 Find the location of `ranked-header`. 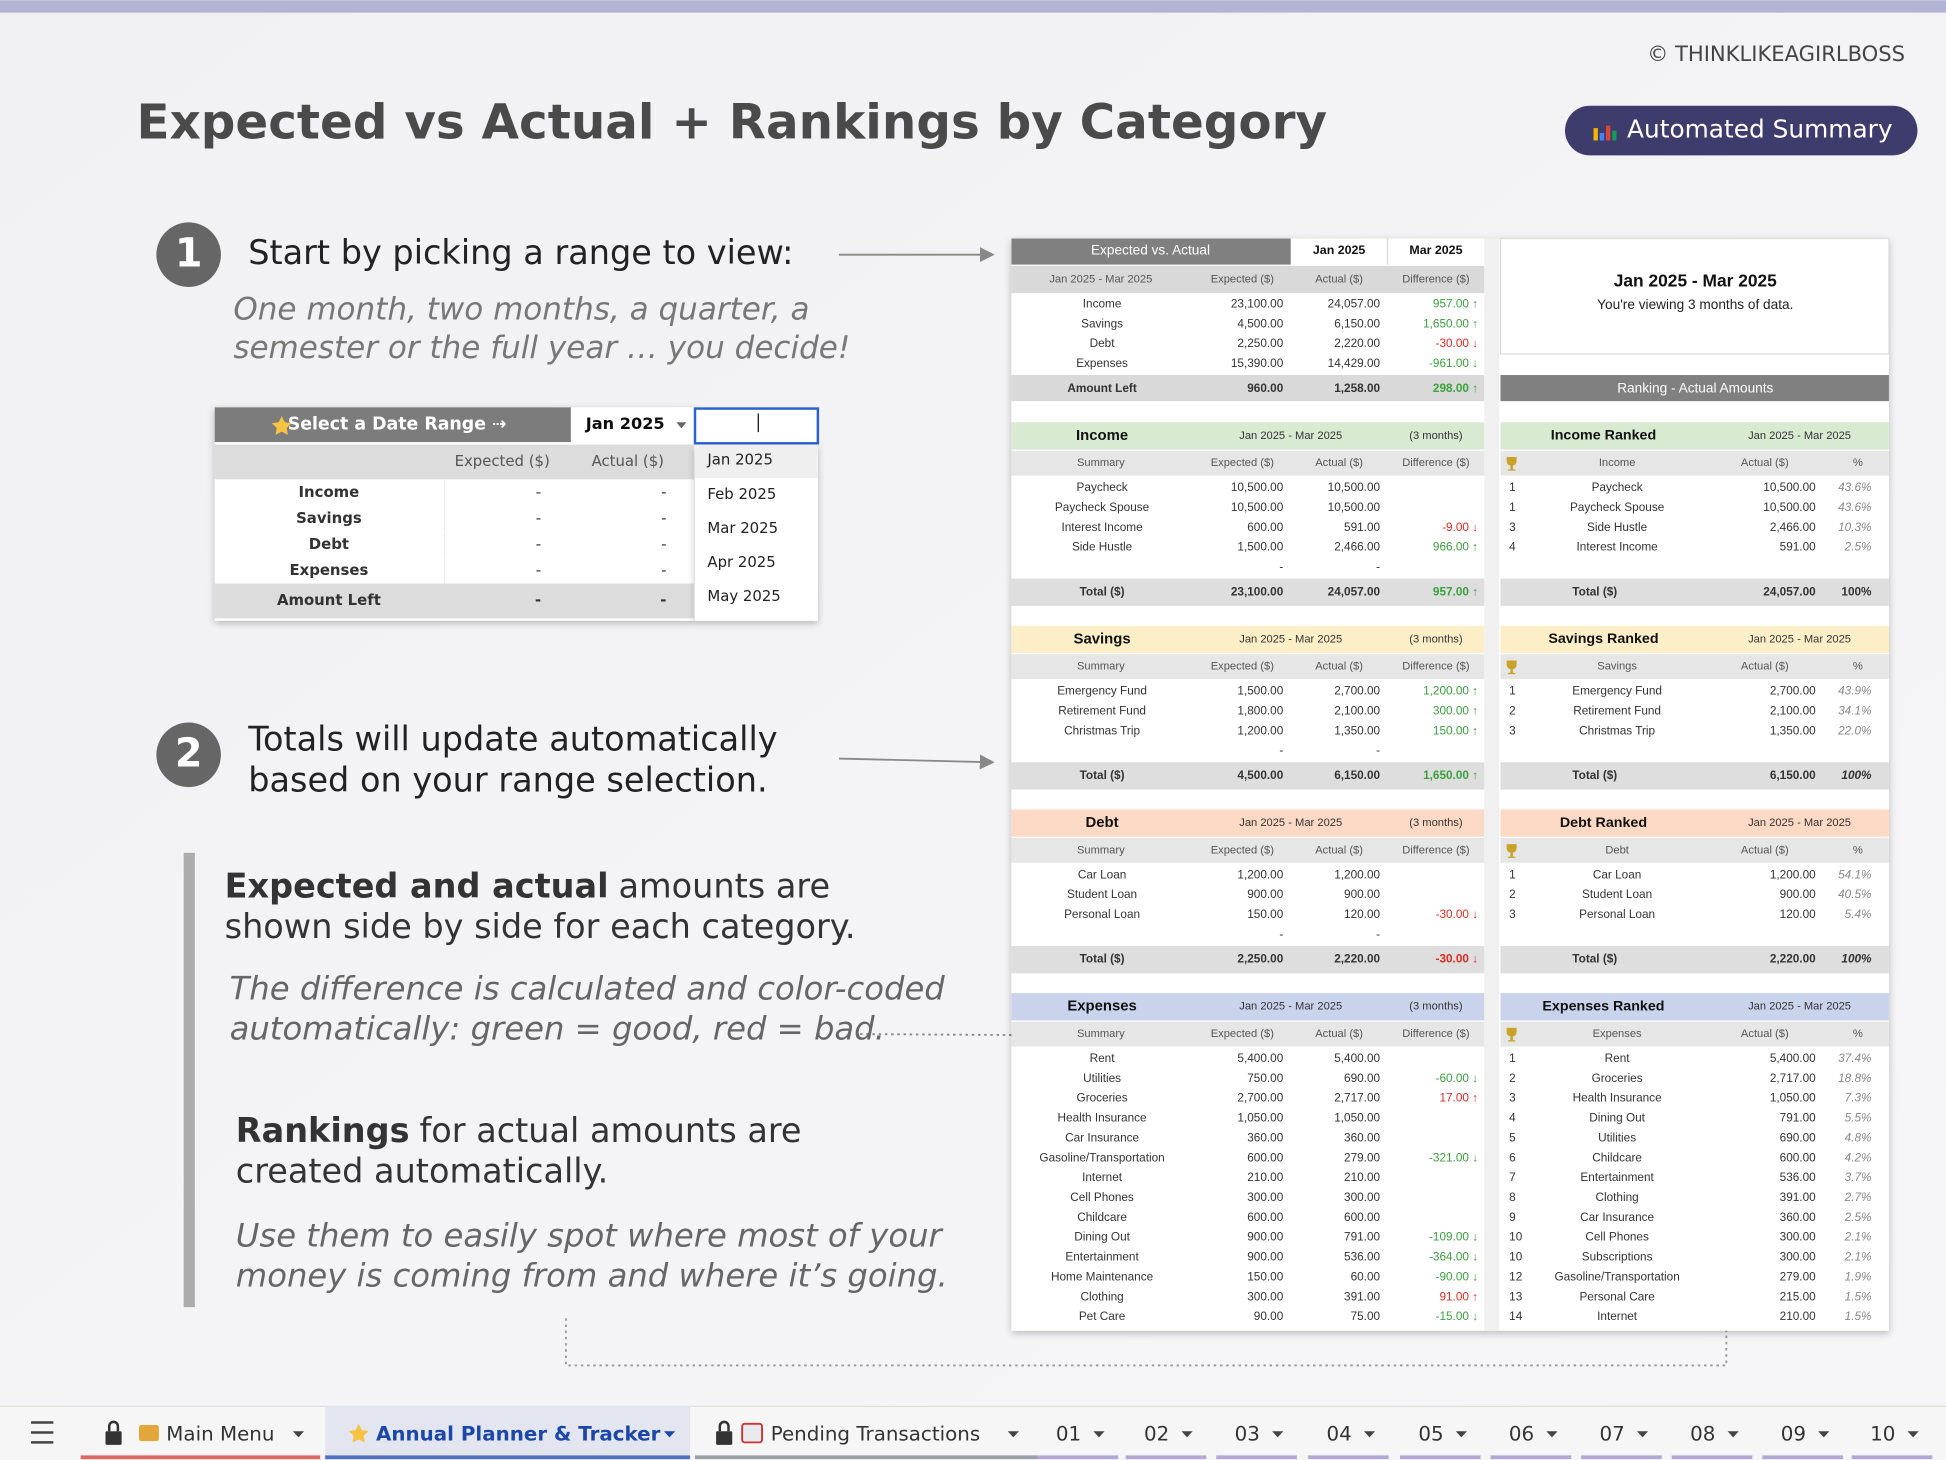

ranked-header is located at coordinates (1694, 1007).